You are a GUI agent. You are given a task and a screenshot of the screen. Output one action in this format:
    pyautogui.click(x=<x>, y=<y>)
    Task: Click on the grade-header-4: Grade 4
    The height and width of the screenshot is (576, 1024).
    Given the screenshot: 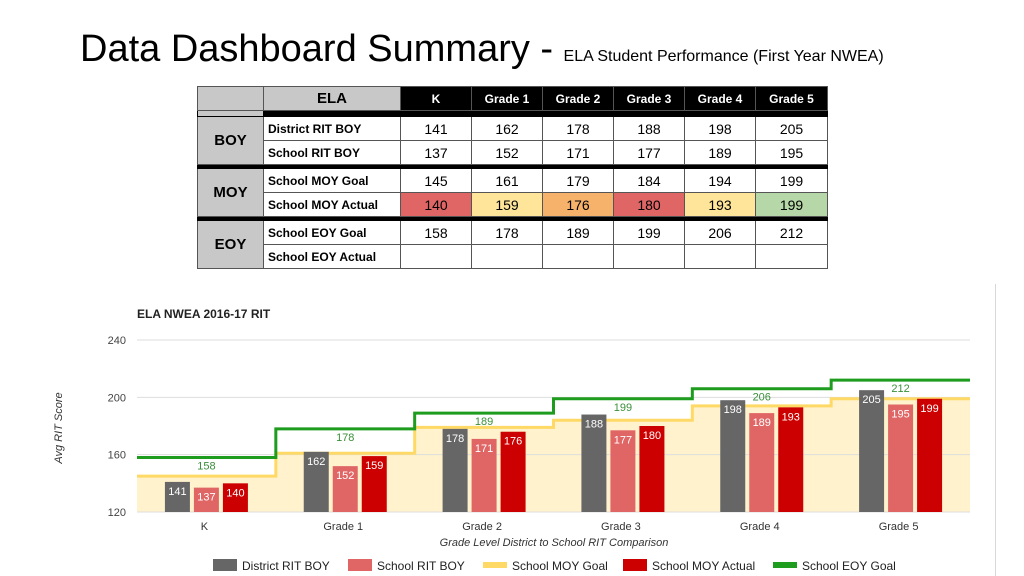 What is the action you would take?
    pyautogui.click(x=720, y=98)
    